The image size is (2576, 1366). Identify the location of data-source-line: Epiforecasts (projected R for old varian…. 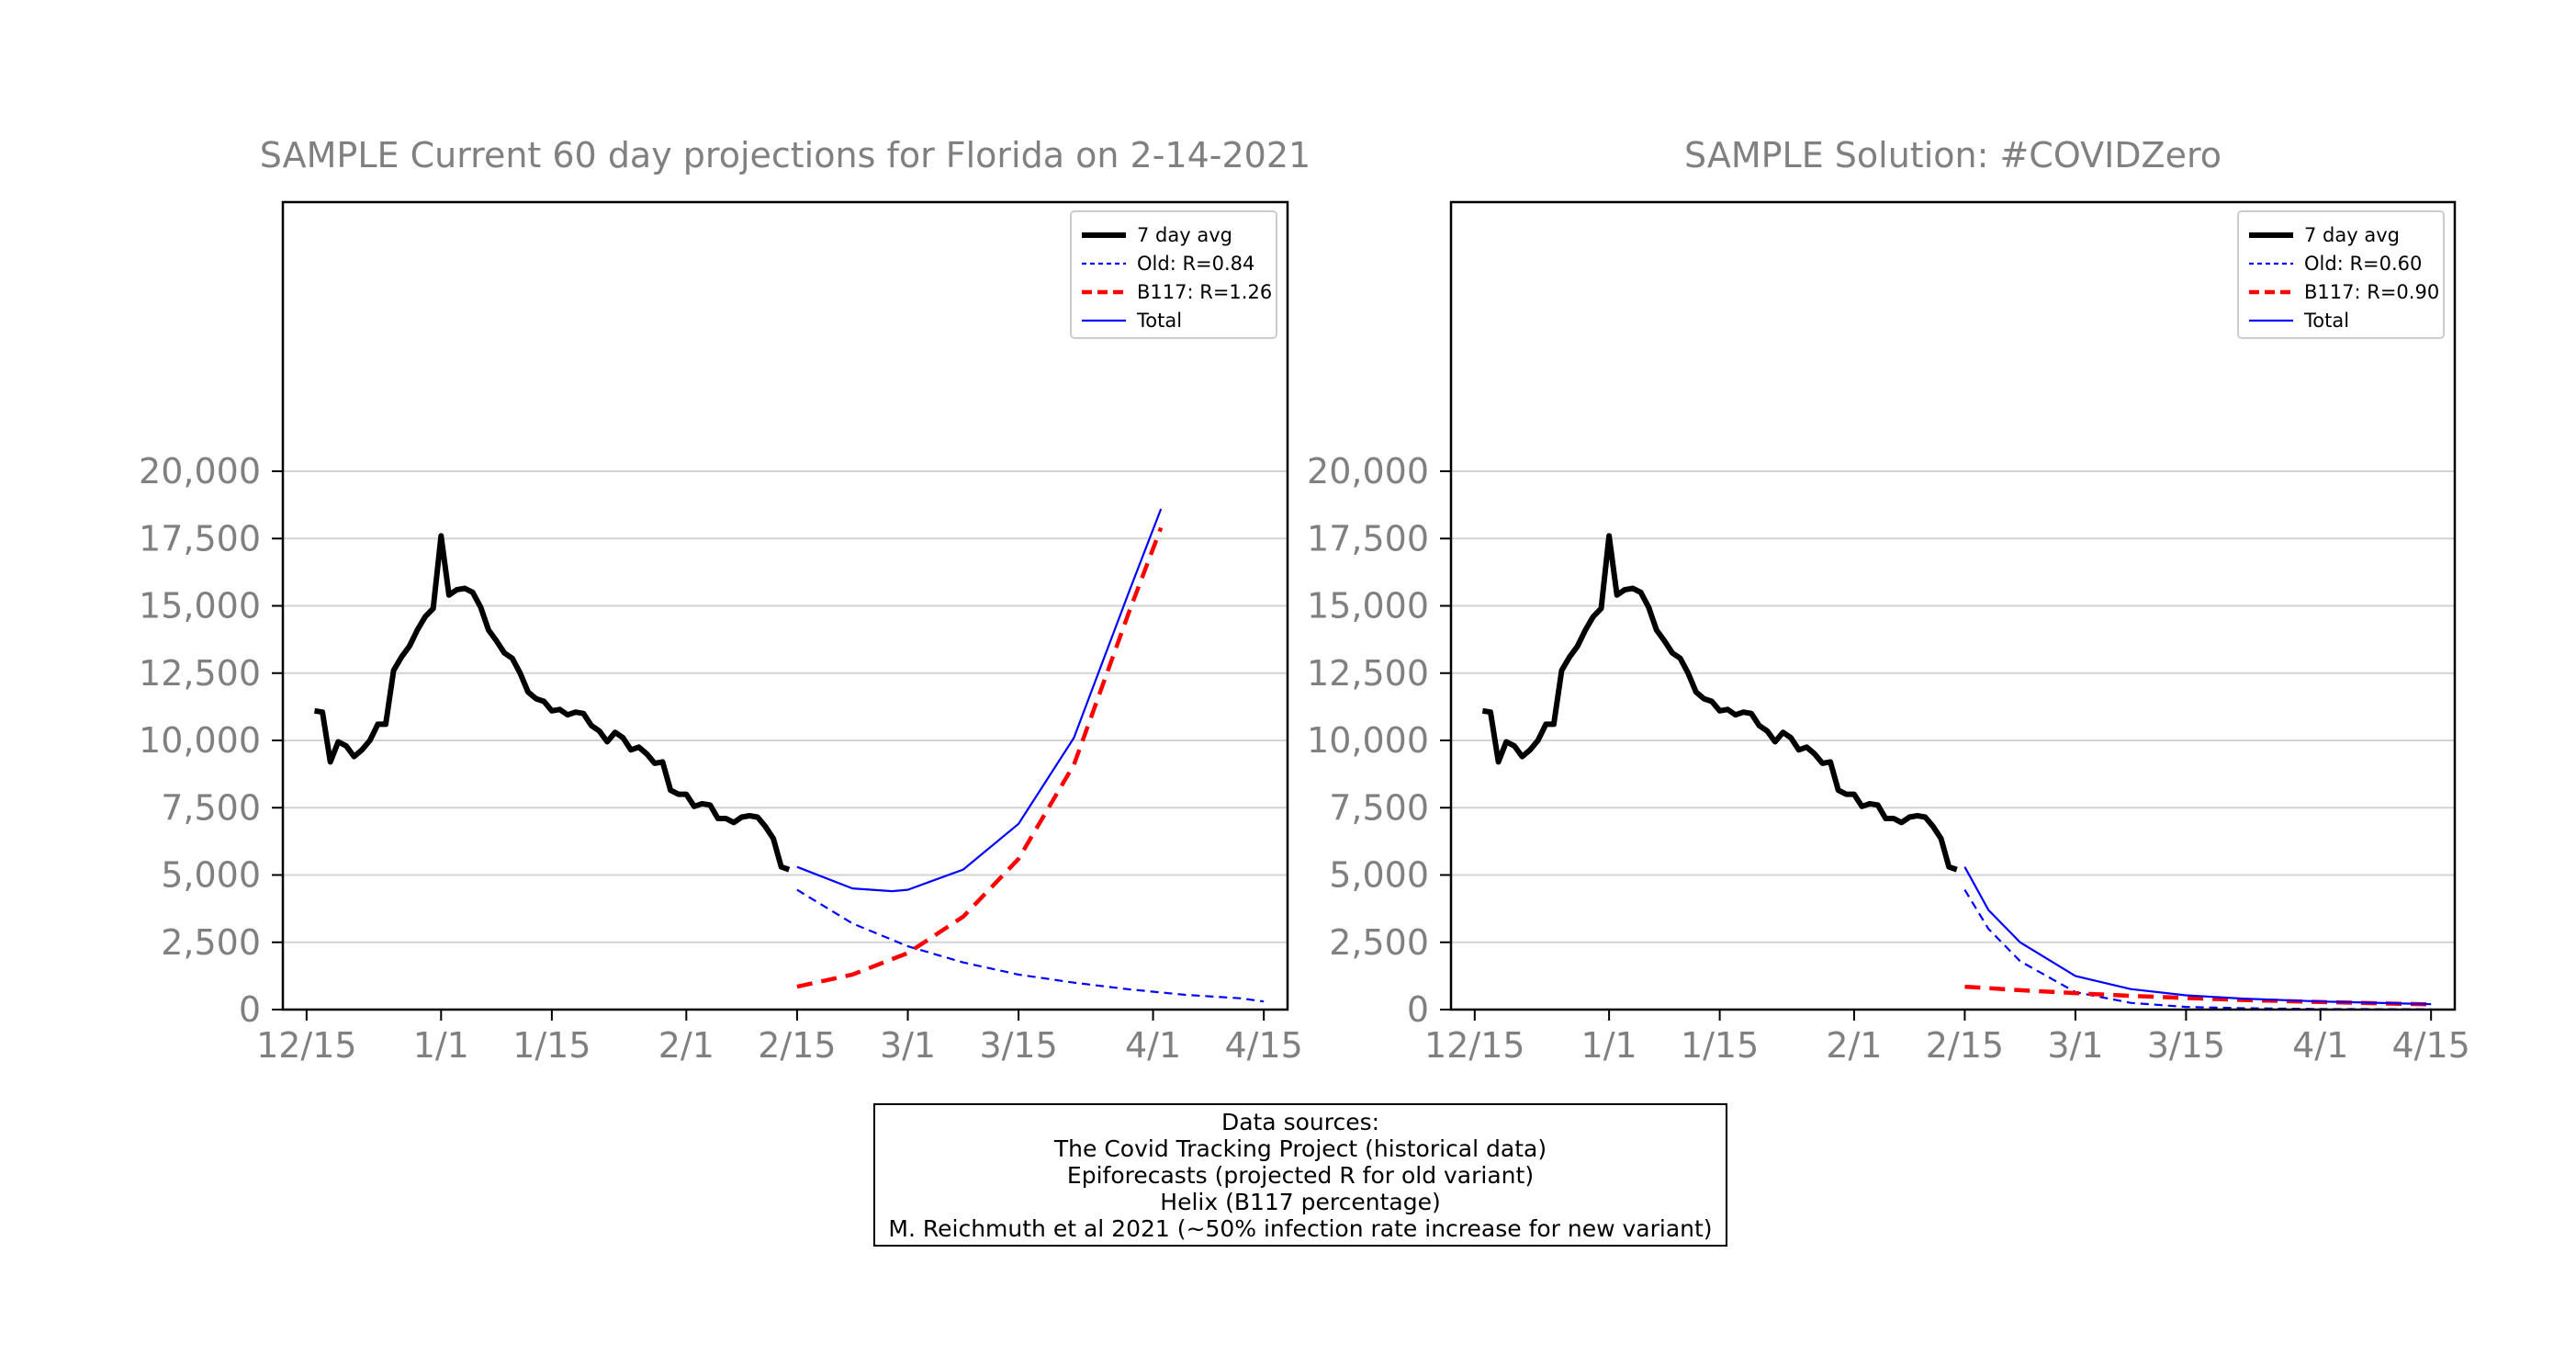
(1300, 1175).